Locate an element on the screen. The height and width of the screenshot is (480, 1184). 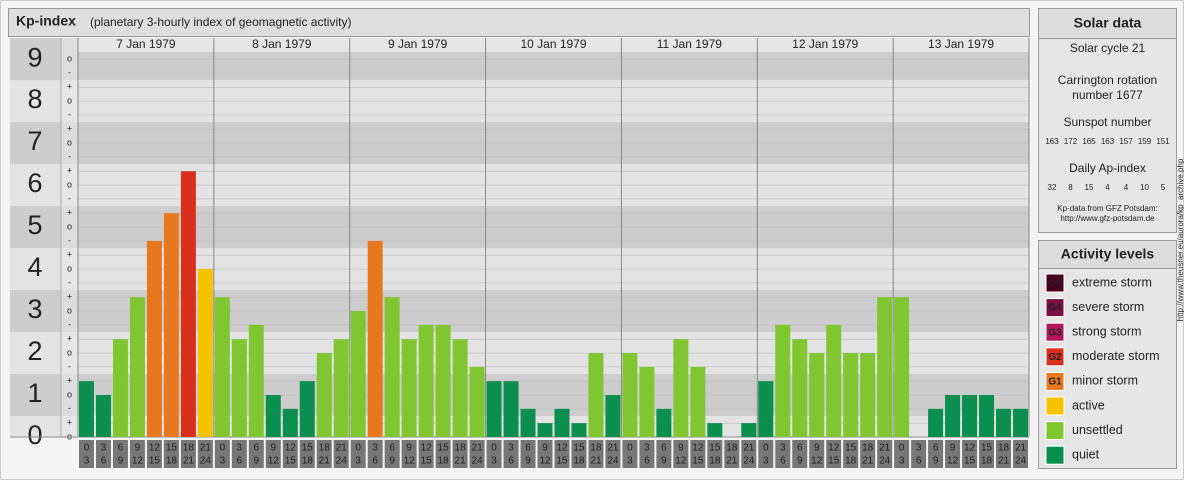
day-label: 13 Jan 1979 is located at coordinates (961, 44).